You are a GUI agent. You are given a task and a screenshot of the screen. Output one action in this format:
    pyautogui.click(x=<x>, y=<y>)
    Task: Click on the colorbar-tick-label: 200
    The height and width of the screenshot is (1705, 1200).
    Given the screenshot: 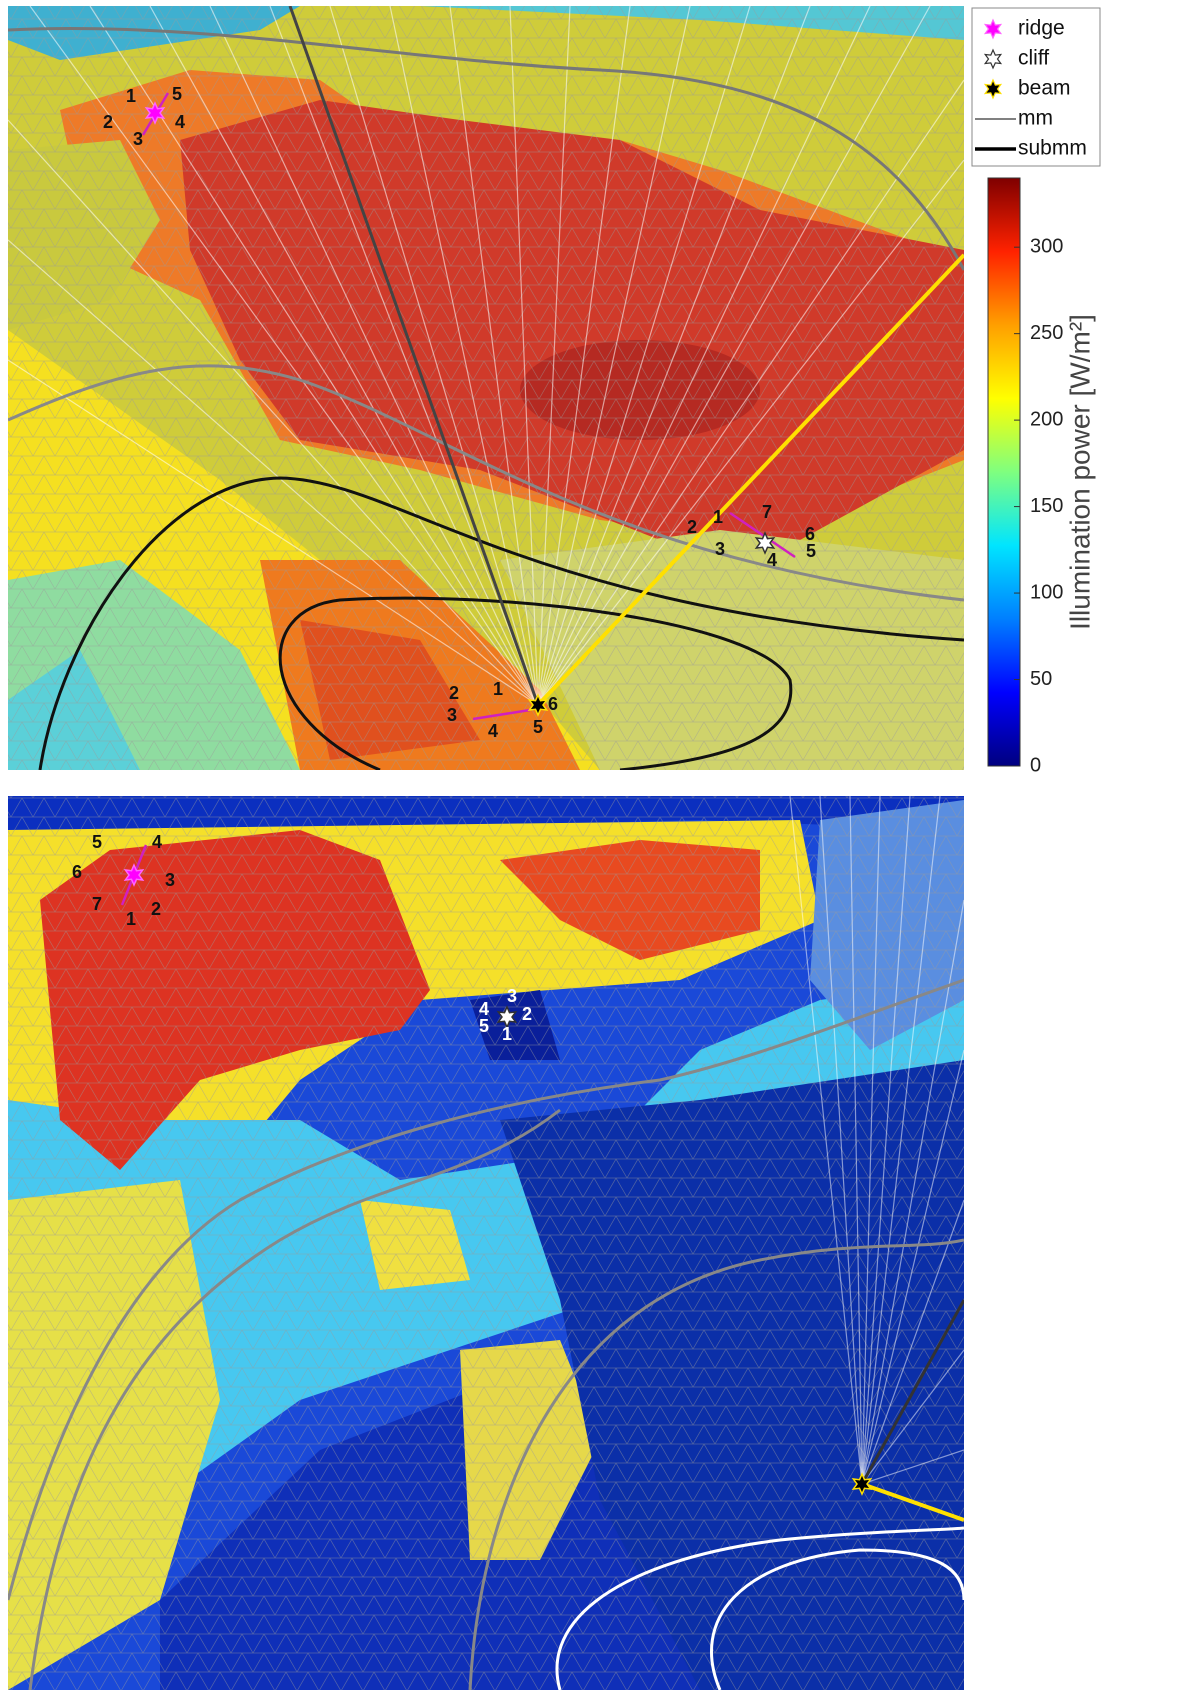 What is the action you would take?
    pyautogui.click(x=1046, y=419)
    